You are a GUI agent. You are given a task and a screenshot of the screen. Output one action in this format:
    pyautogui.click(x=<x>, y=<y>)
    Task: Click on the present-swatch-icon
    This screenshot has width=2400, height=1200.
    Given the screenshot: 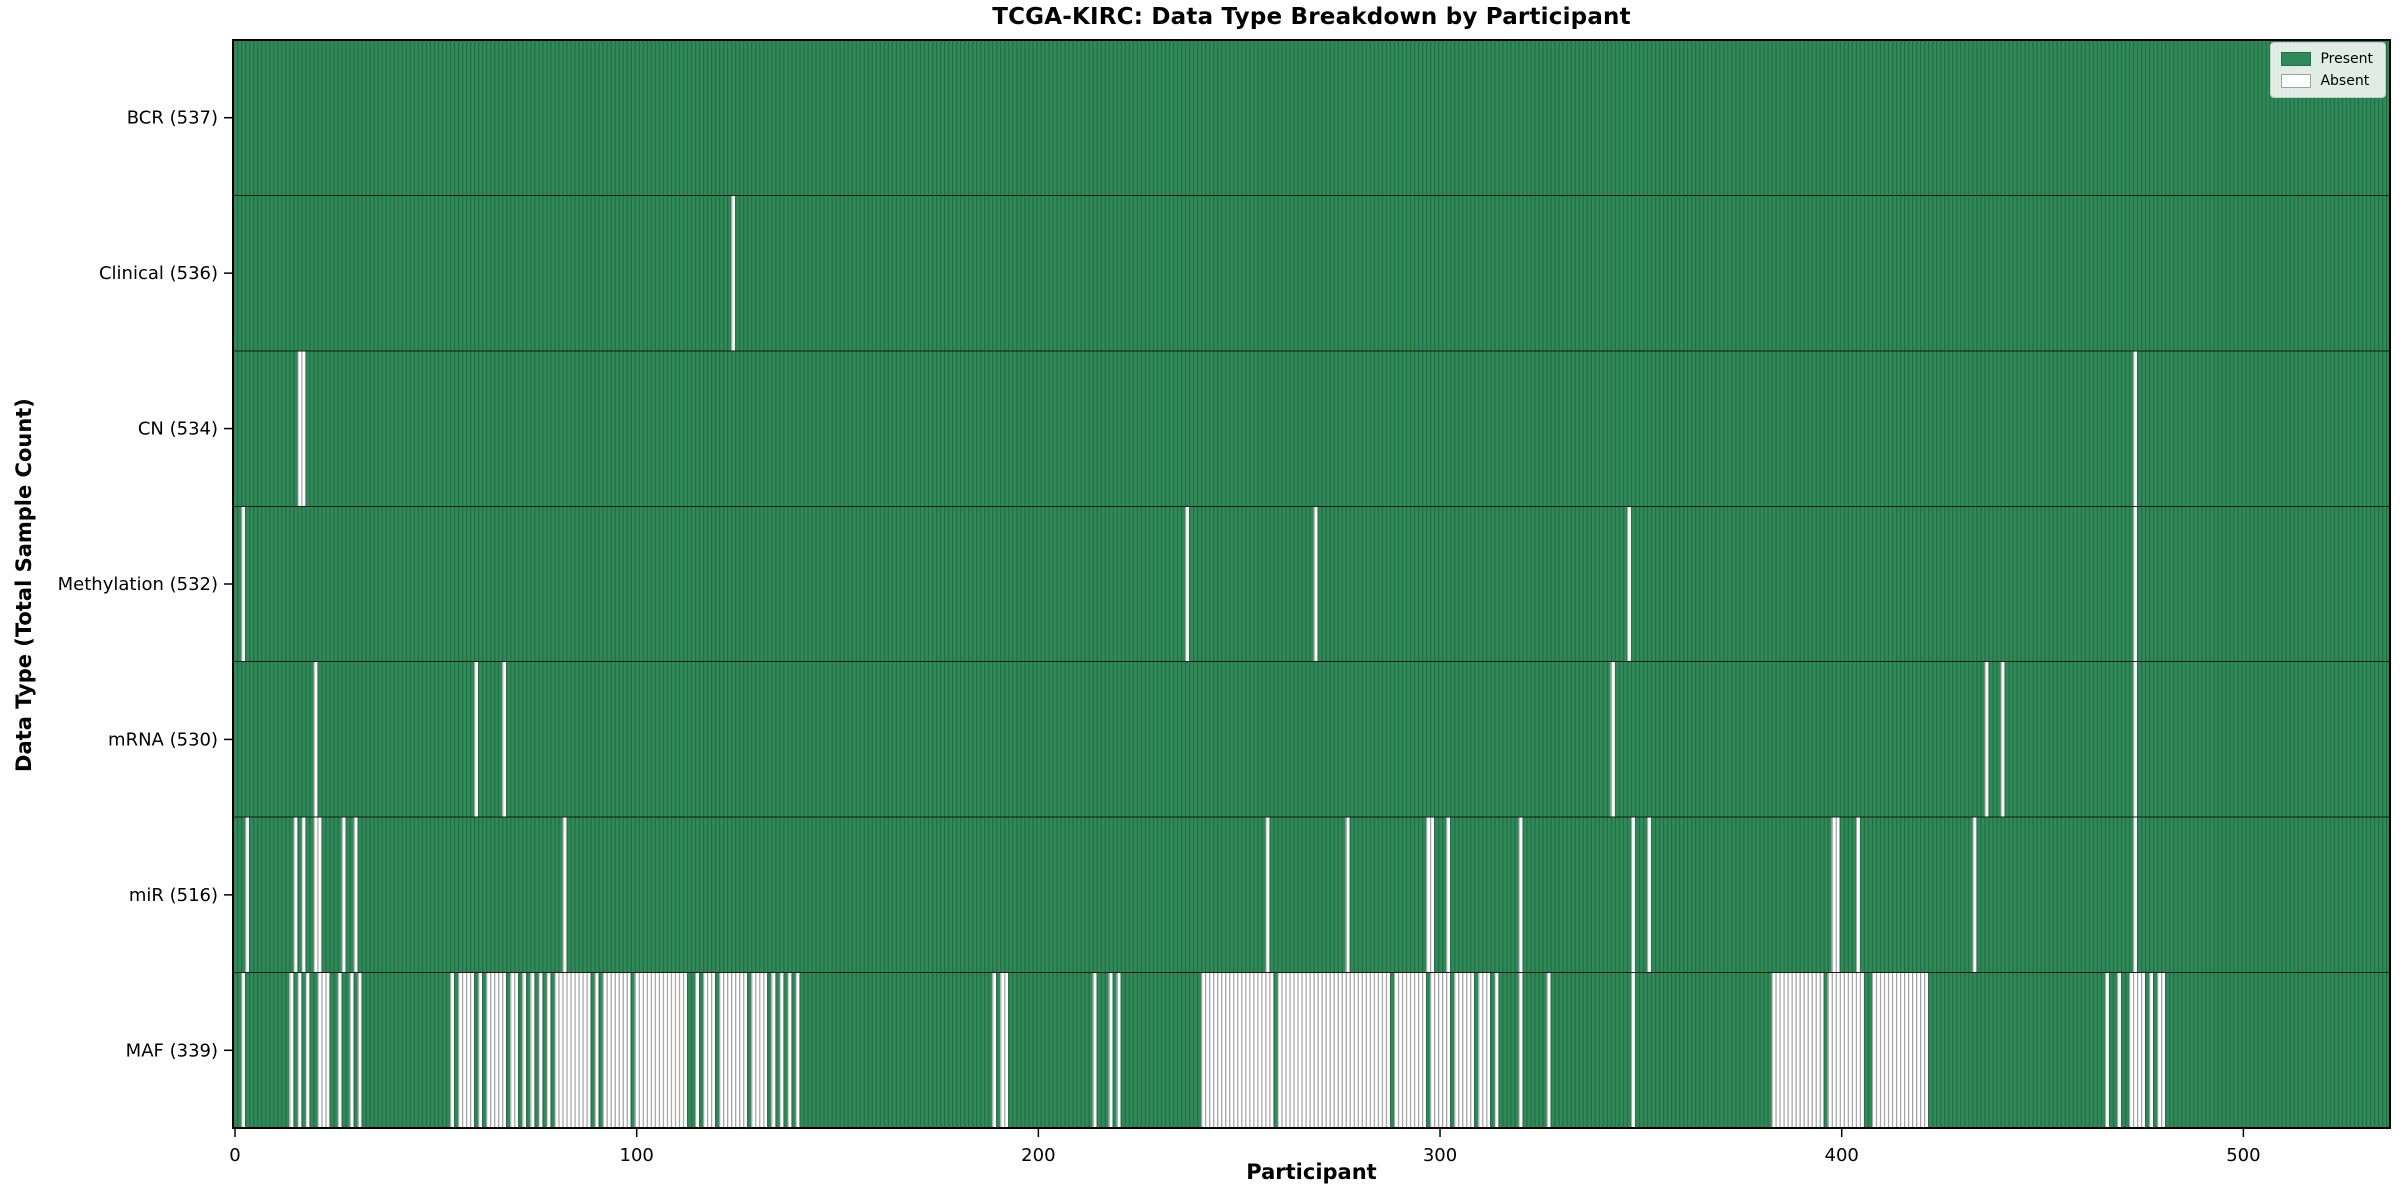 What is the action you would take?
    pyautogui.click(x=2296, y=59)
    